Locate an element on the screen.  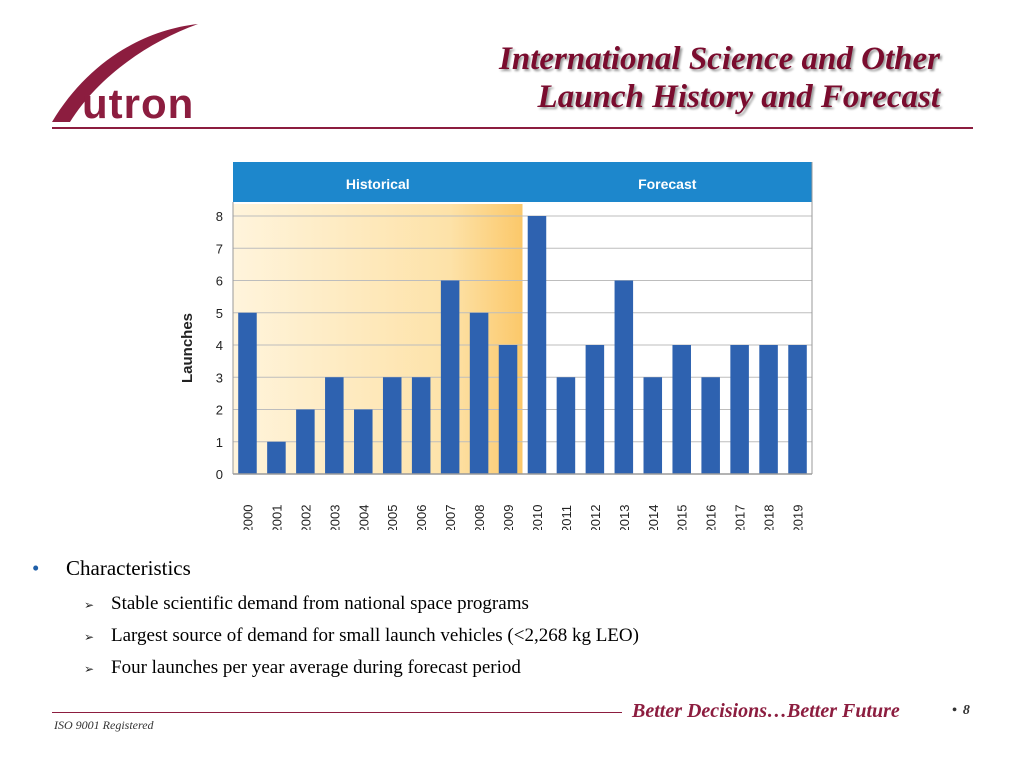
y-tick-label: 0 is located at coordinates (219, 474).